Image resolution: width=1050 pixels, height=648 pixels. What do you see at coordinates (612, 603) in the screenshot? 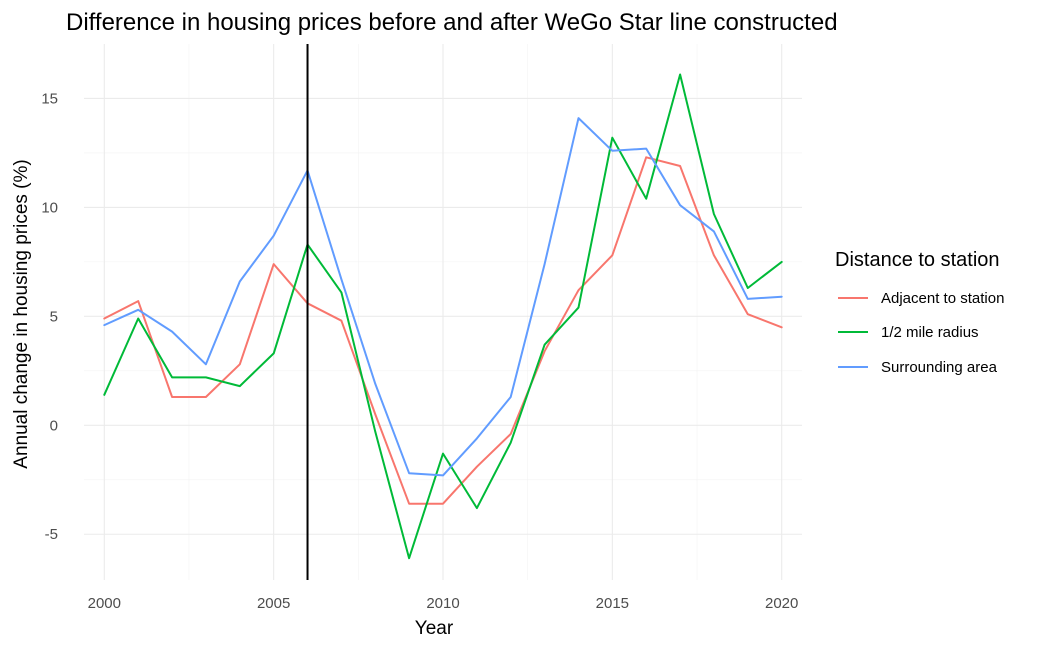
I see `x-tick-label: 2015` at bounding box center [612, 603].